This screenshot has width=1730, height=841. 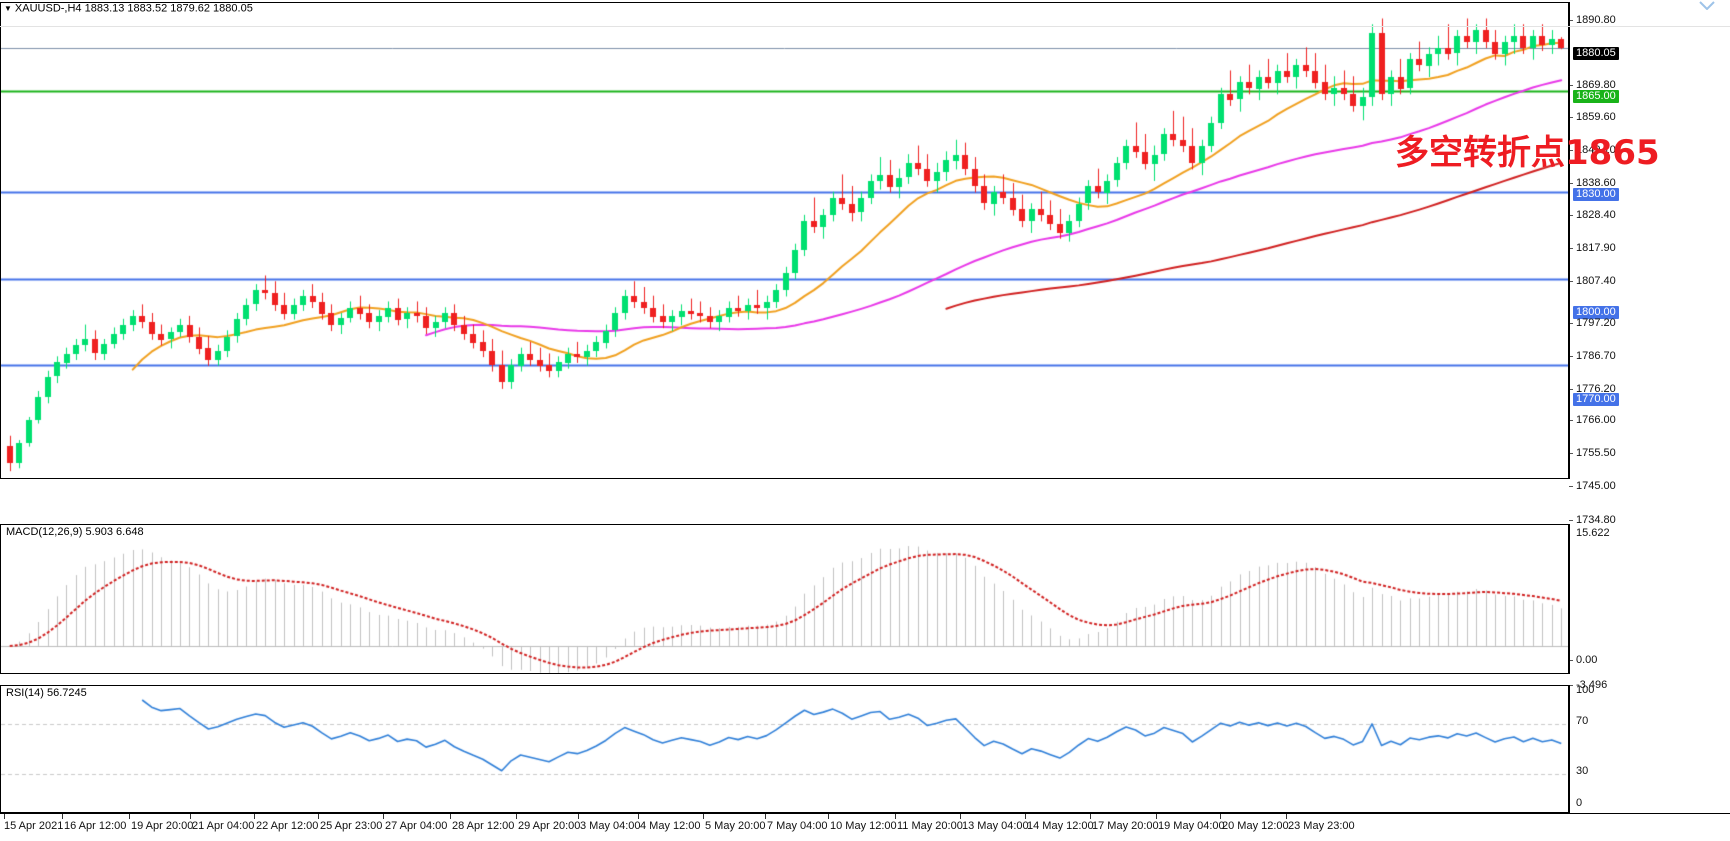 I want to click on axis-label-text: 1800.00, so click(x=1596, y=312).